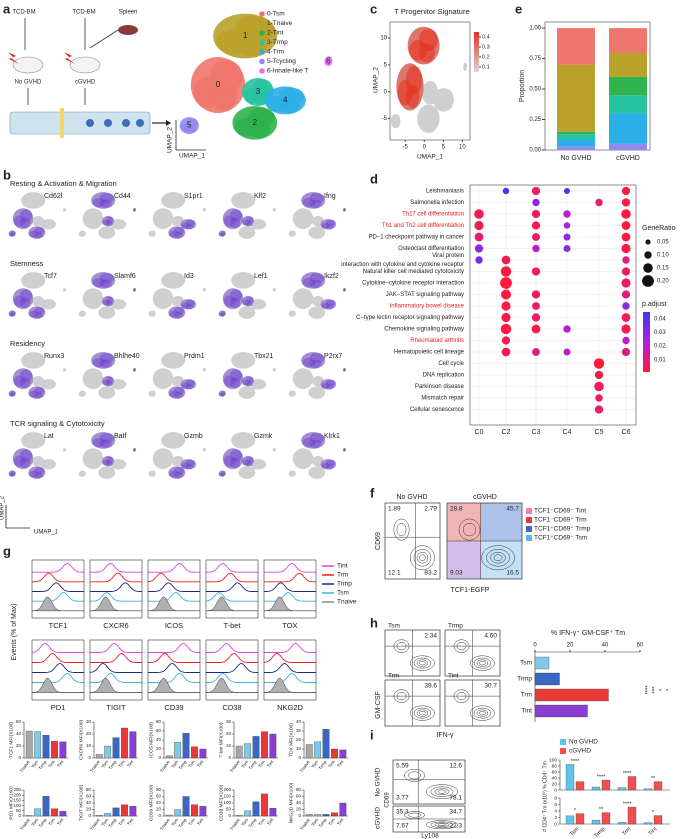 This screenshot has width=685, height=839. I want to click on term-label: C−type lectin receptor signaling pathway, so click(410, 318).